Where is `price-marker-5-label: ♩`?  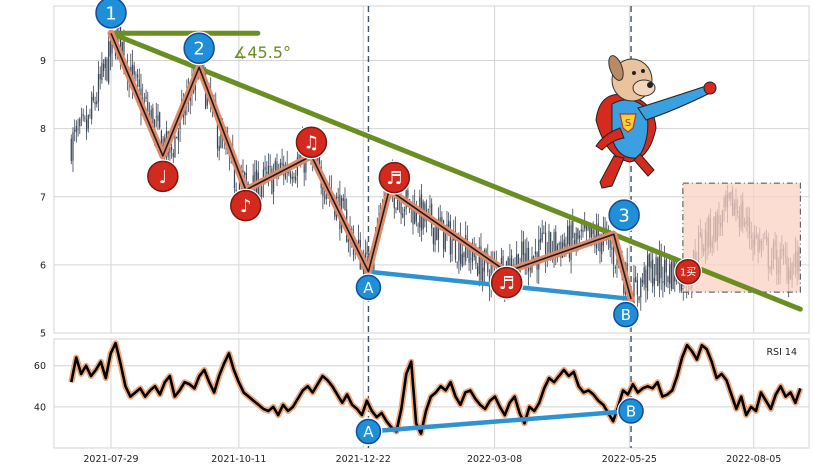
price-marker-5-label: ♩ is located at coordinates (163, 177).